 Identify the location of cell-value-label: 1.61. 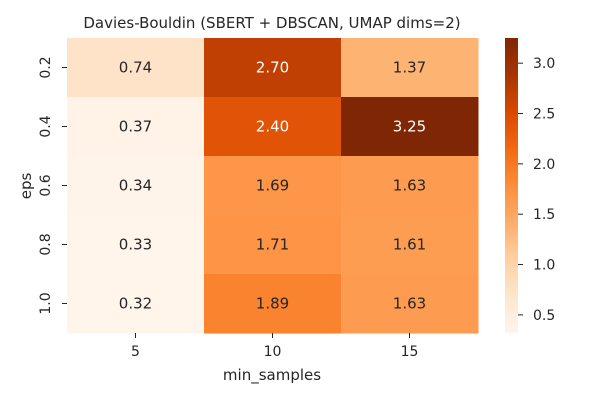
(409, 245).